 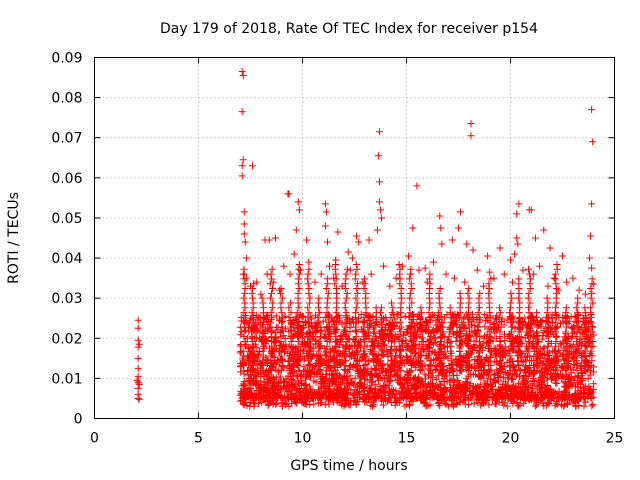 What do you see at coordinates (66, 239) in the screenshot?
I see `y-tick-labels: 0 0.01 0.02 0.03 0.04 0.05 0.06 0.07 0.08 0.09` at bounding box center [66, 239].